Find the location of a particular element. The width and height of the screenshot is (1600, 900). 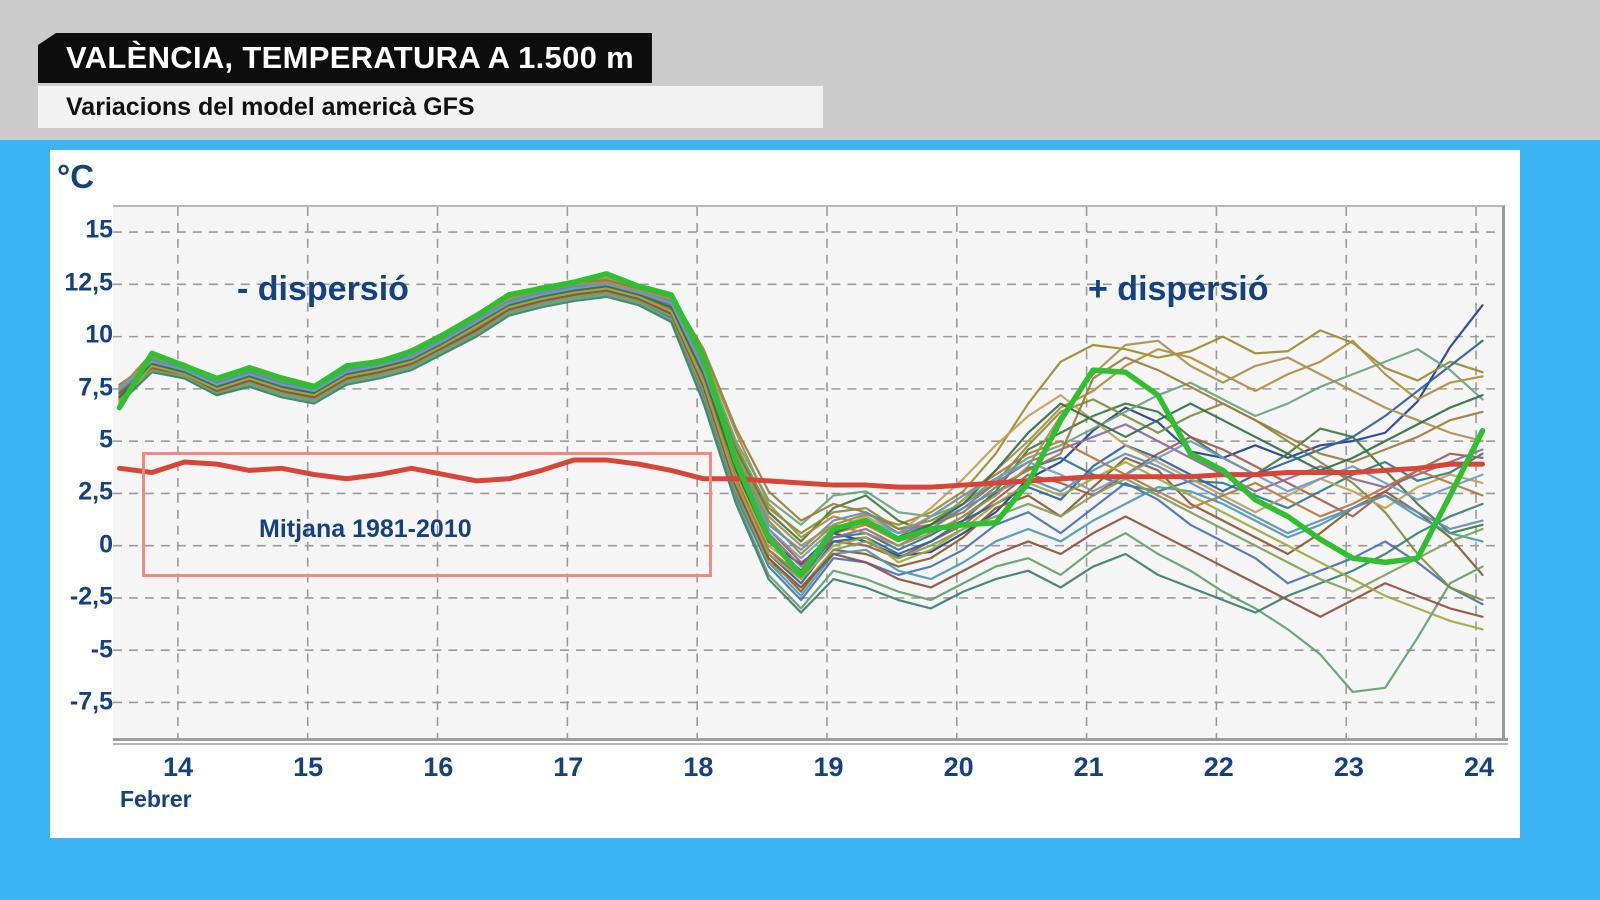

x-axis-month-label: Febrer is located at coordinates (156, 799).